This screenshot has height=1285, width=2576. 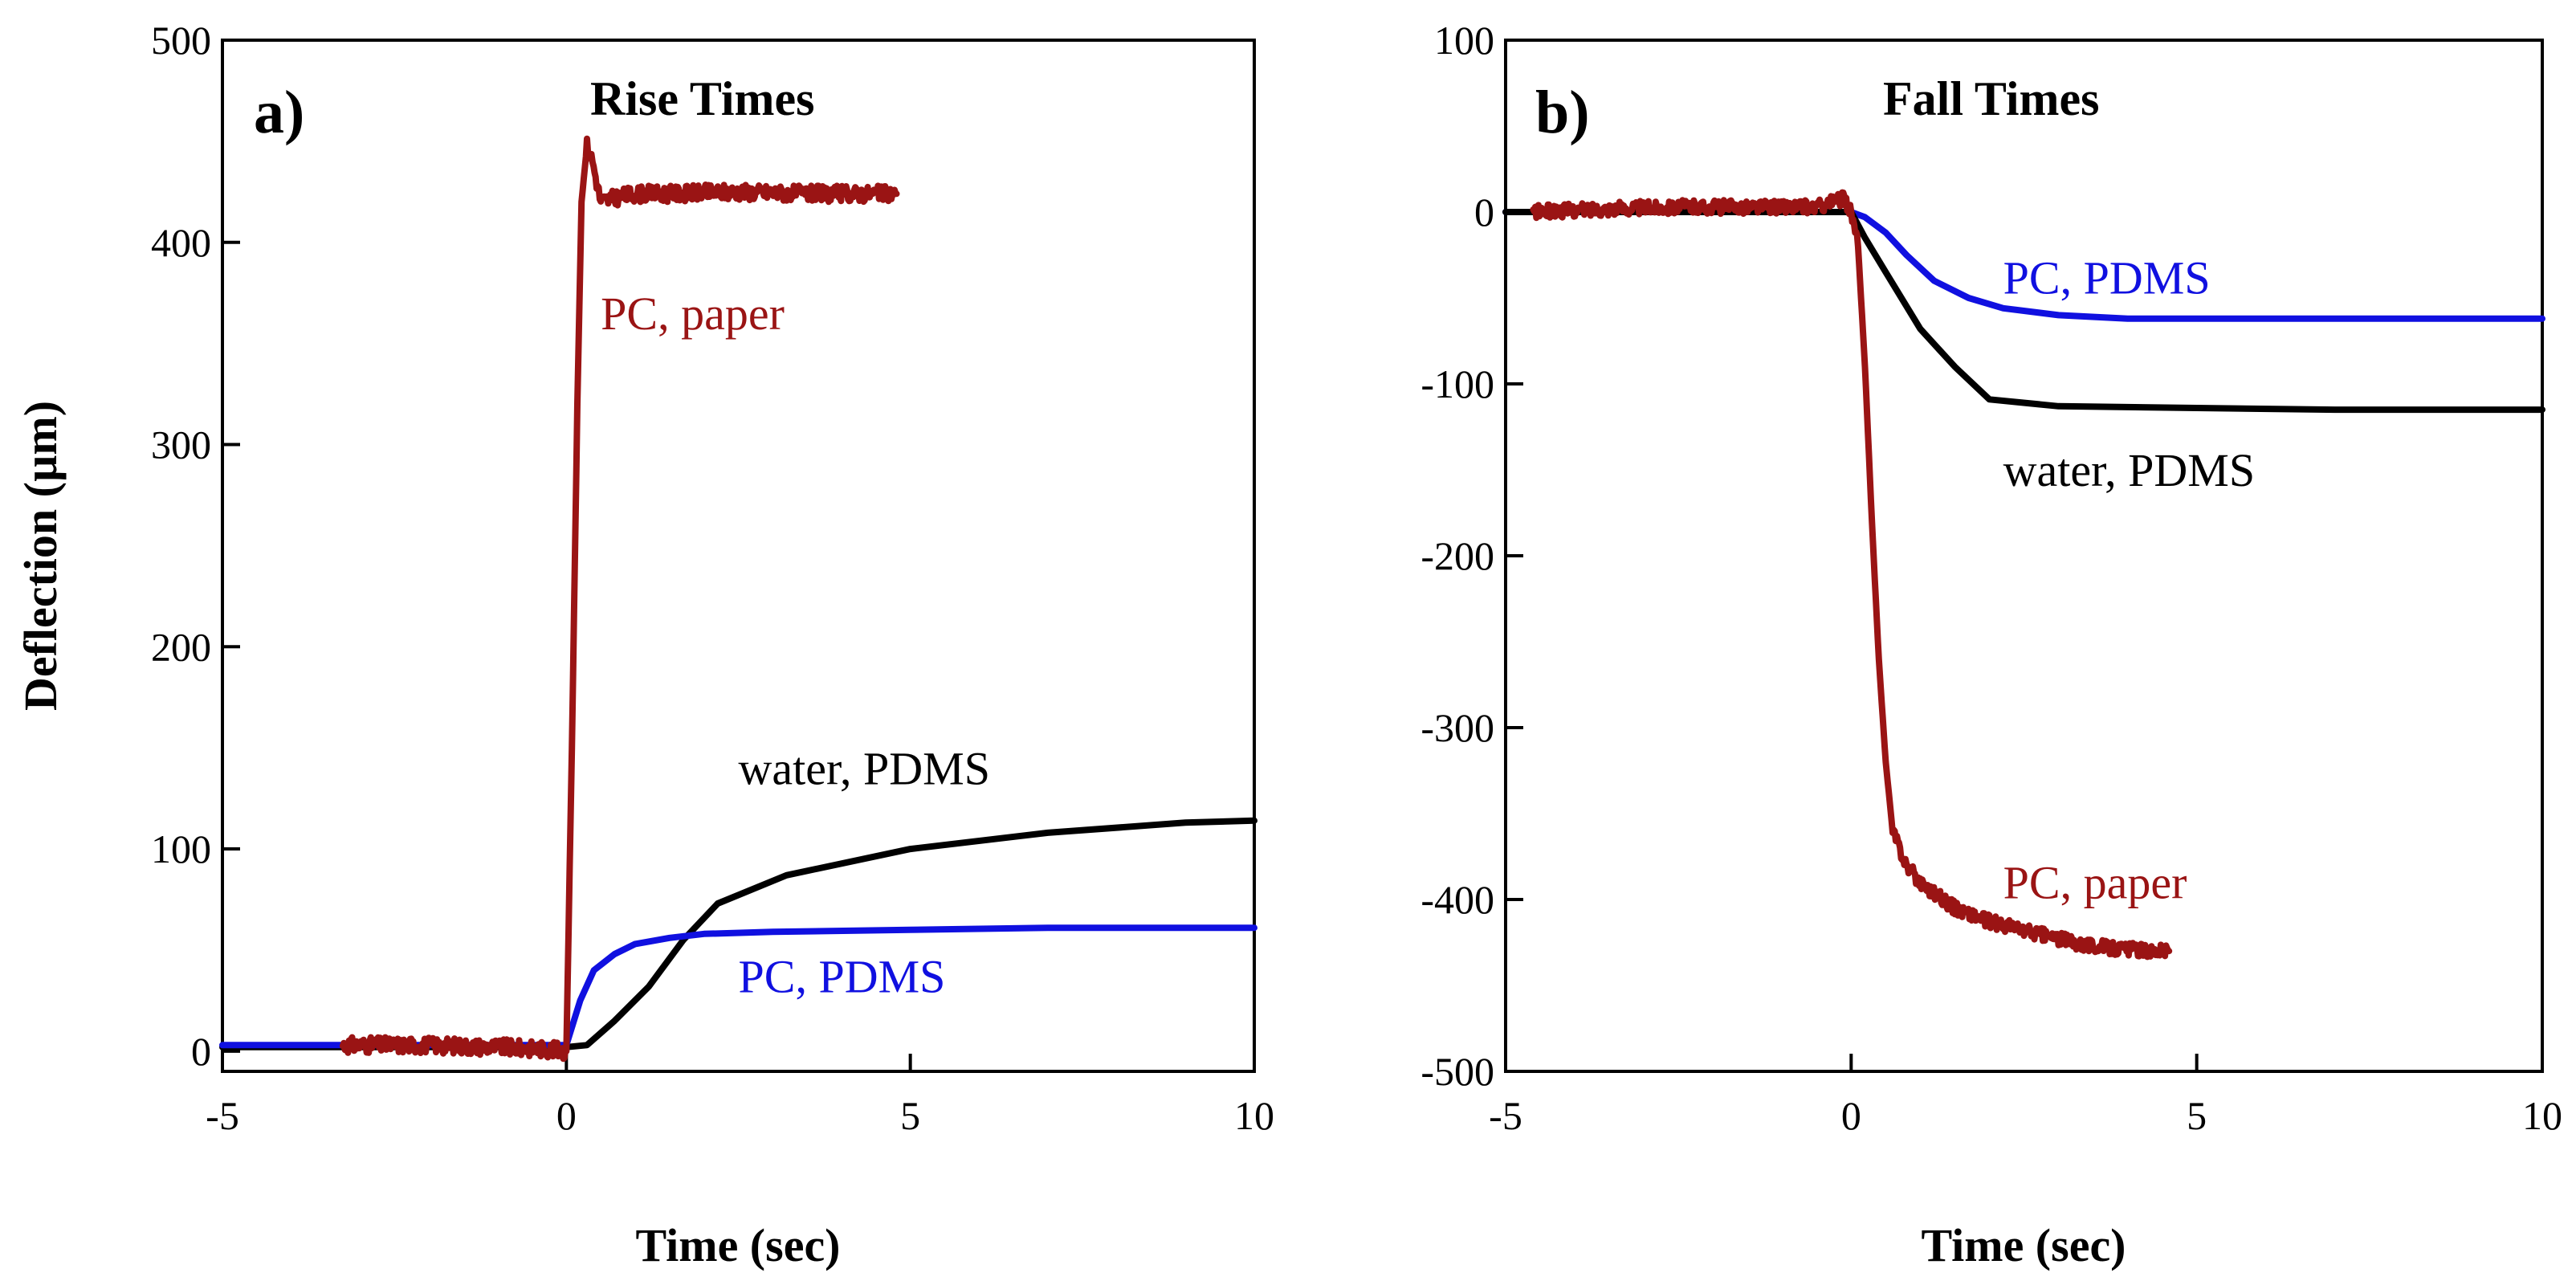 What do you see at coordinates (1851, 575) in the screenshot?
I see `series-line-pc-paper` at bounding box center [1851, 575].